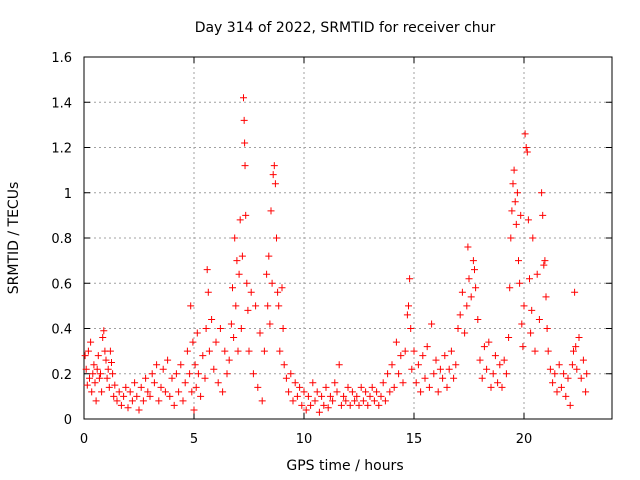  What do you see at coordinates (61, 239) in the screenshot?
I see `y-tick-label: 0.8` at bounding box center [61, 239].